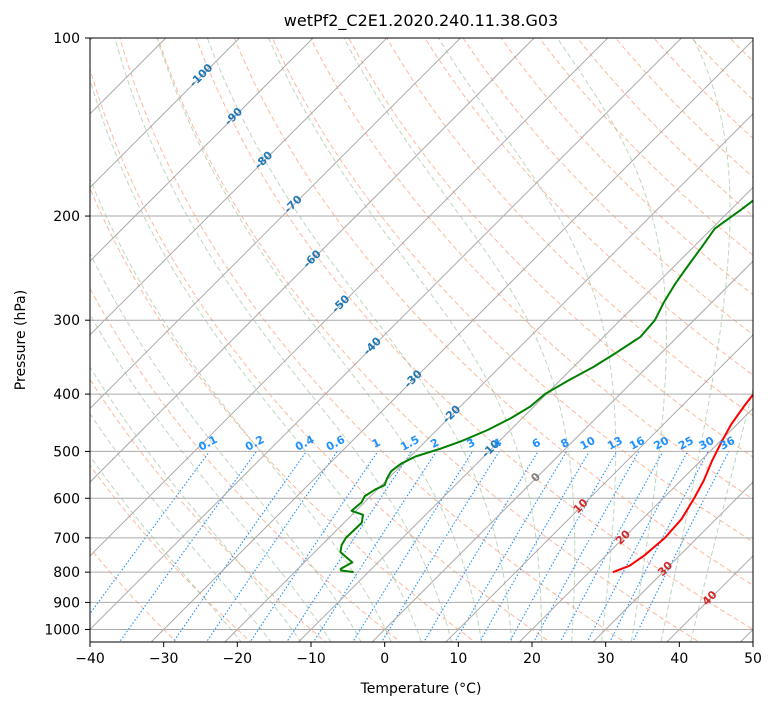 This screenshot has height=708, width=775. What do you see at coordinates (753, 659) in the screenshot?
I see `x-tick-label: 50` at bounding box center [753, 659].